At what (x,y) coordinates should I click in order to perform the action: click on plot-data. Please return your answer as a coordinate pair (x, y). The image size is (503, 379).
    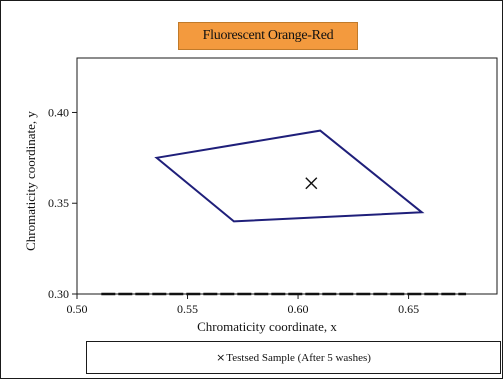
    Looking at the image, I should click on (289, 176).